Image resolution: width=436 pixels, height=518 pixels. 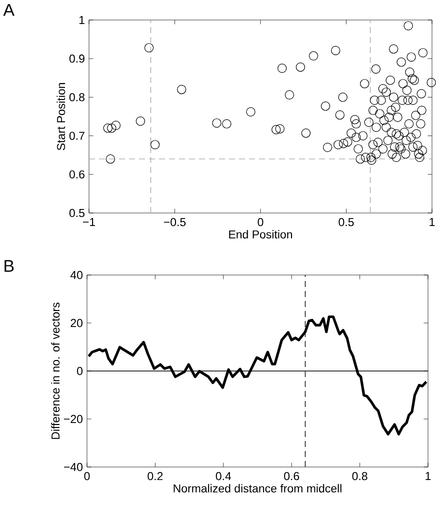 What do you see at coordinates (76, 275) in the screenshot?
I see `y-tick-label: 40` at bounding box center [76, 275].